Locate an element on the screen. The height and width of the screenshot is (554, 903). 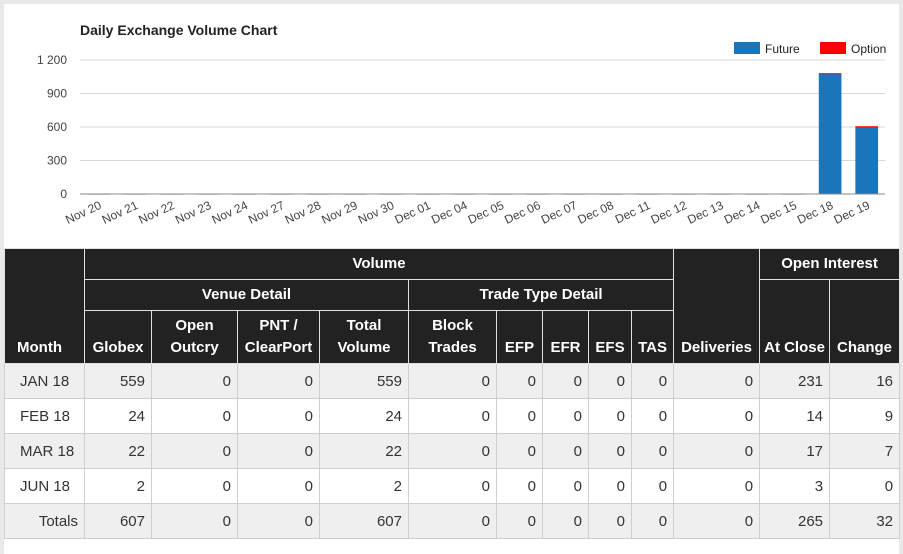
x-tick-label: Dec 19 is located at coordinates (852, 212).